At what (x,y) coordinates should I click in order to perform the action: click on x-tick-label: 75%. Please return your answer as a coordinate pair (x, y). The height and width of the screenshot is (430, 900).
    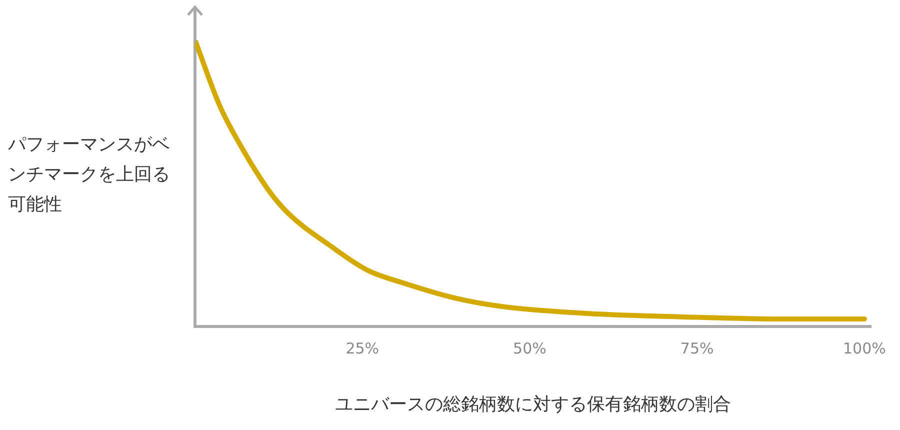
    Looking at the image, I should click on (697, 348).